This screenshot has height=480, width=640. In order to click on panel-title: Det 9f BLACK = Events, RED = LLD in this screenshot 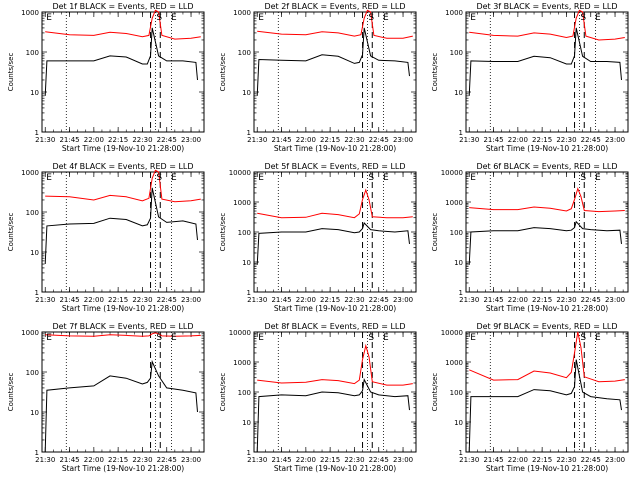, I will do `click(546, 326)`.